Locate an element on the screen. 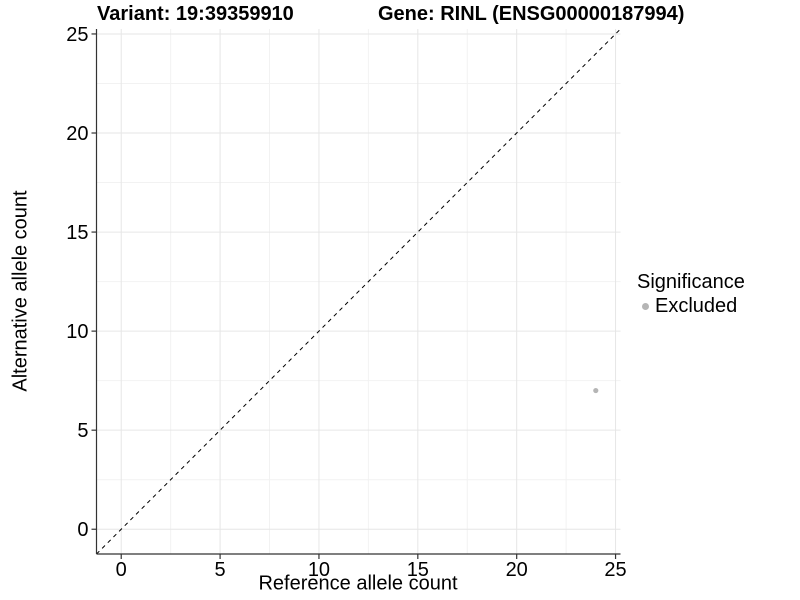  y-tick-label: 10 is located at coordinates (77, 332).